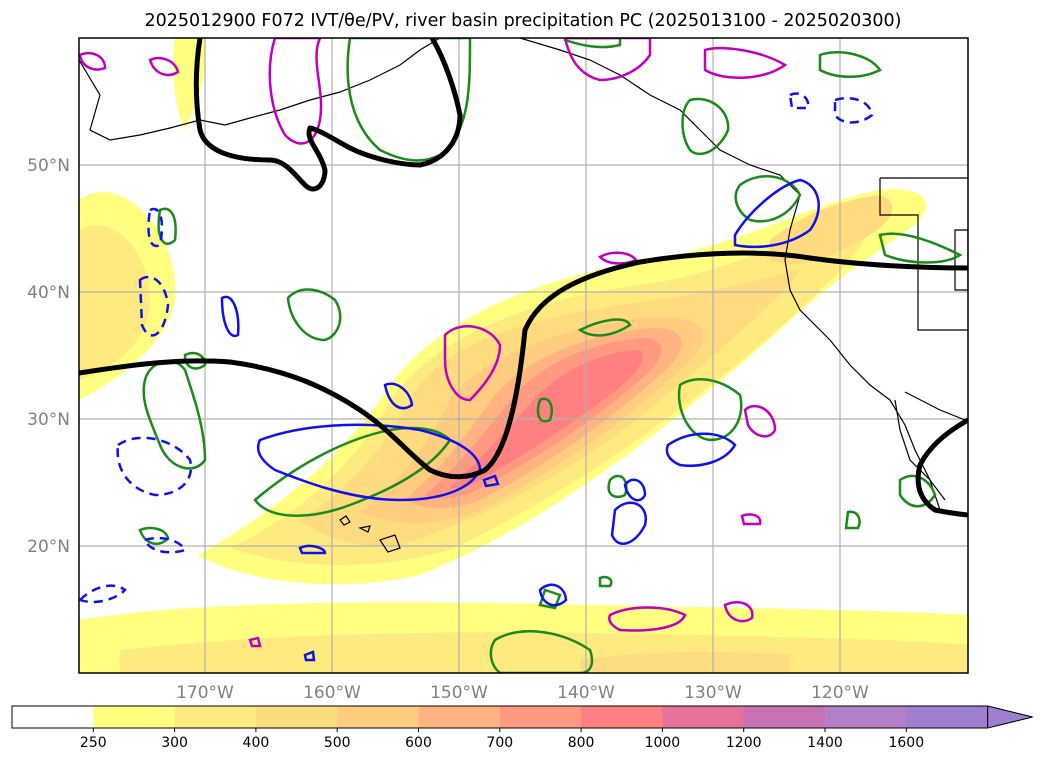 The width and height of the screenshot is (1047, 767). Describe the element at coordinates (663, 743) in the screenshot. I see `colorbar-tick-label: 1000` at that location.